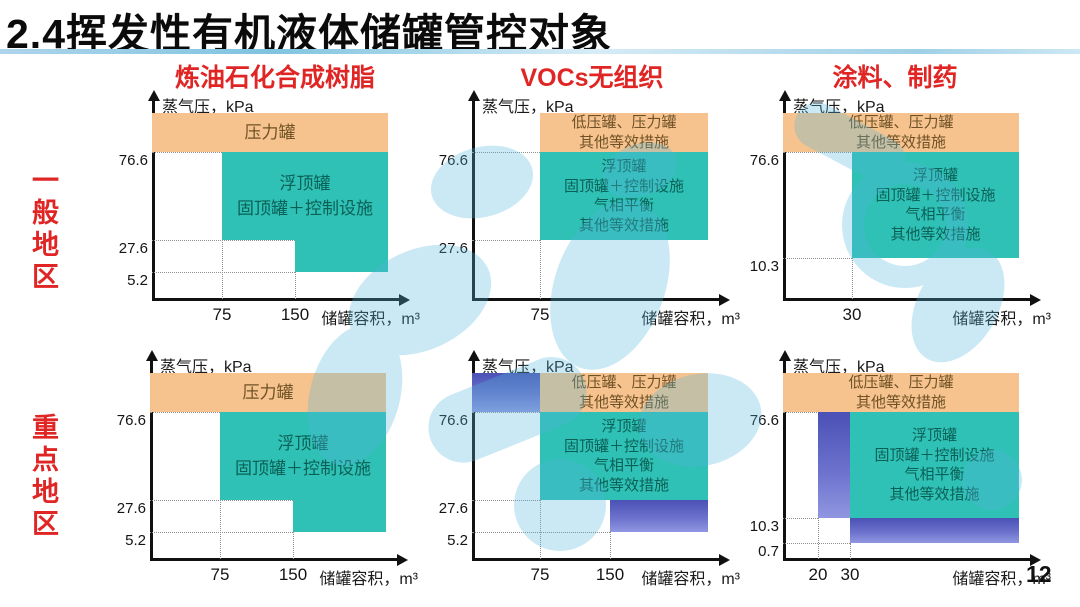  I want to click on region-teal, so click(339, 516).